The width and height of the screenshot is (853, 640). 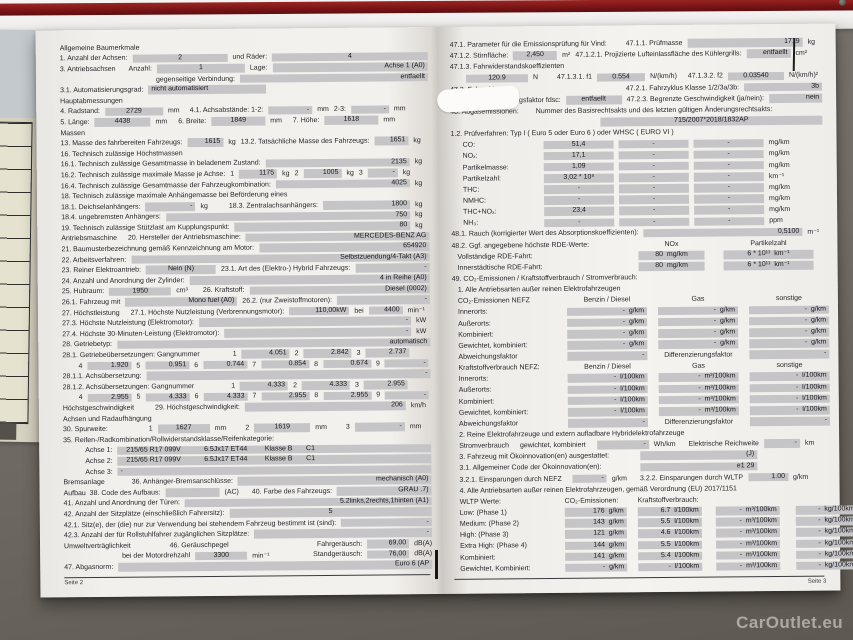 I want to click on field-label: 16. Technisch zulässige Höchstmassen, so click(x=121, y=154).